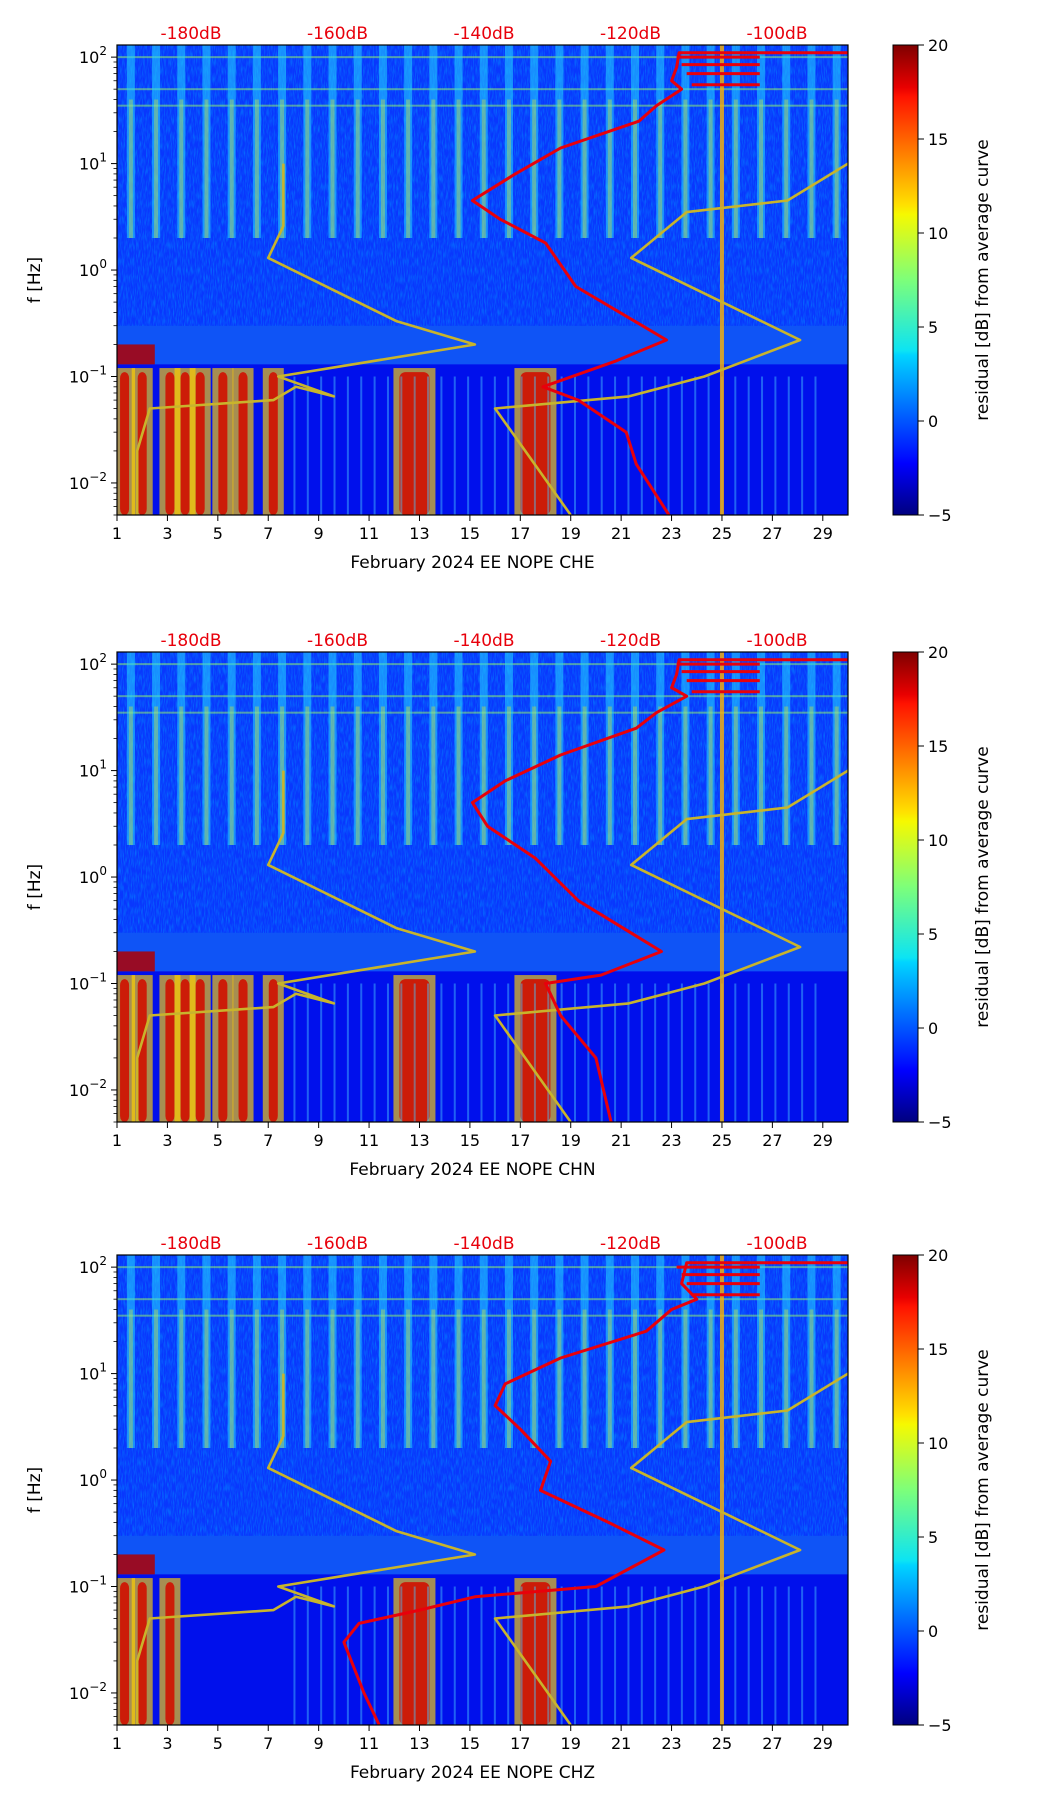 This screenshot has width=1052, height=1806. Describe the element at coordinates (938, 652) in the screenshot. I see `colorbar-tick-label: 20` at that location.